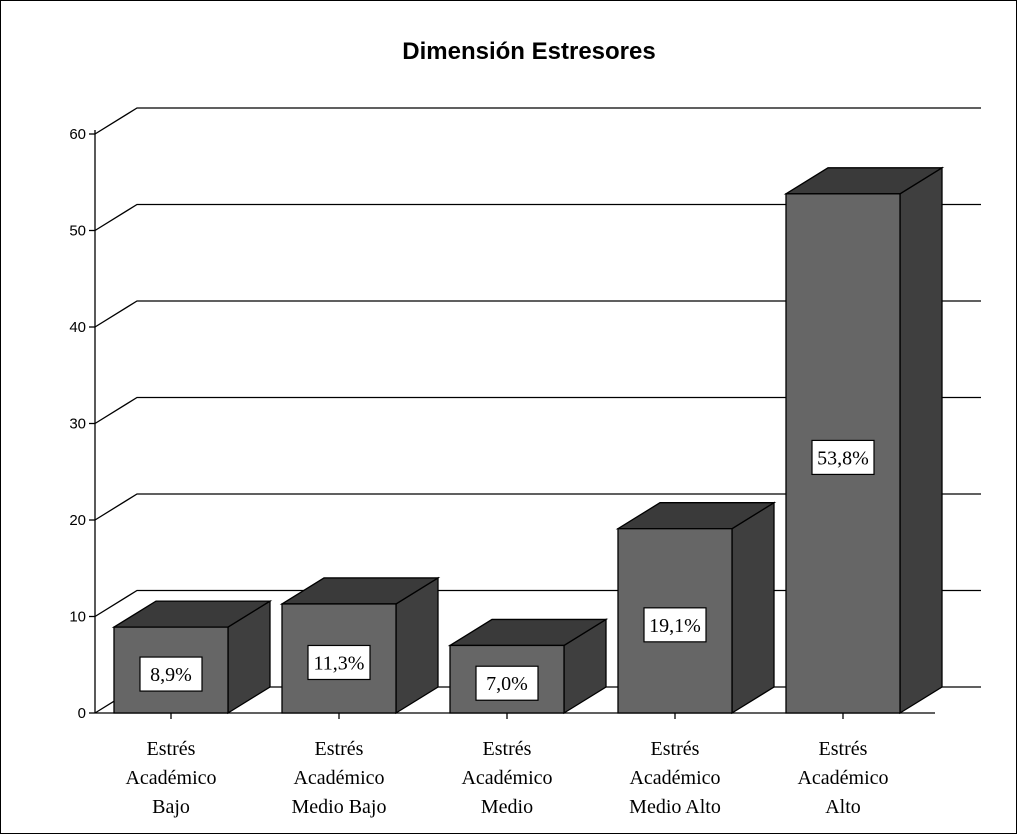  I want to click on category-label-3: Estrés Académico Medio, so click(506, 778).